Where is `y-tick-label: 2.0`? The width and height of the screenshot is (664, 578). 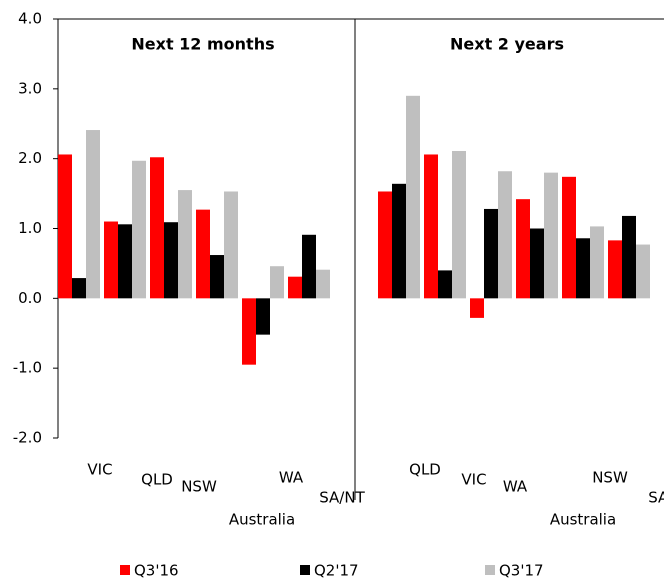
y-tick-label: 2.0 is located at coordinates (30, 158).